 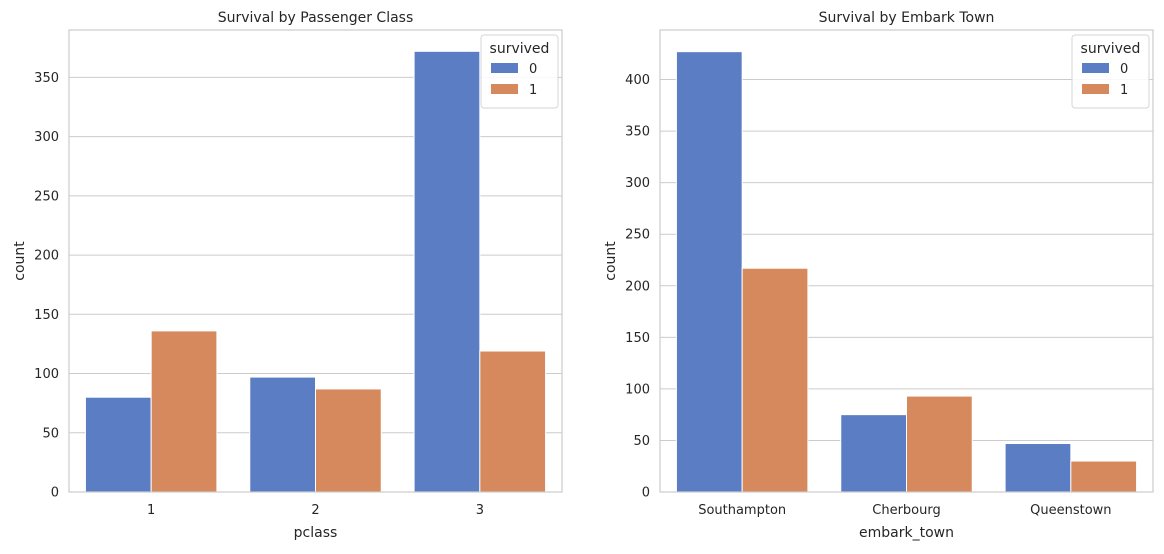 I want to click on x-tick-label: 2, so click(x=315, y=510).